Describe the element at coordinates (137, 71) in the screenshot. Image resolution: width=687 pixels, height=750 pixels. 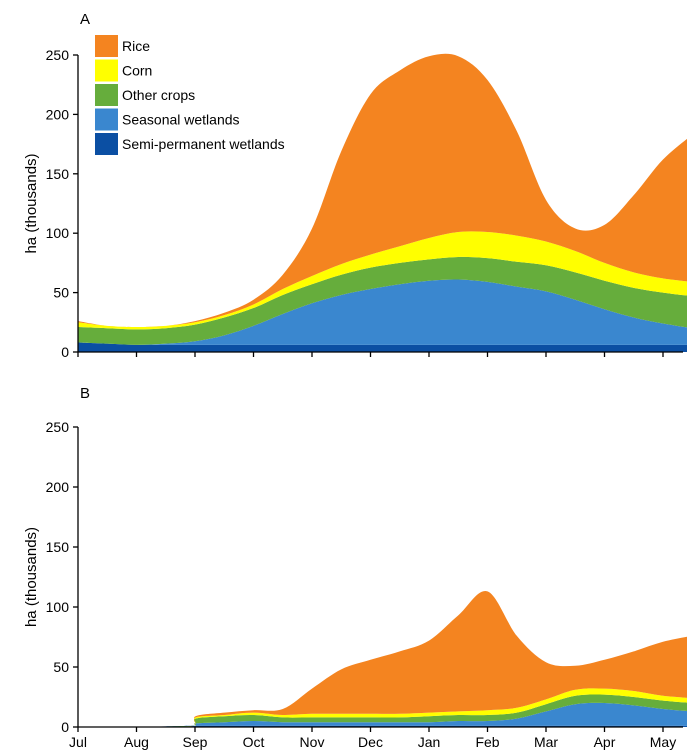
I see `legend-label: Corn` at that location.